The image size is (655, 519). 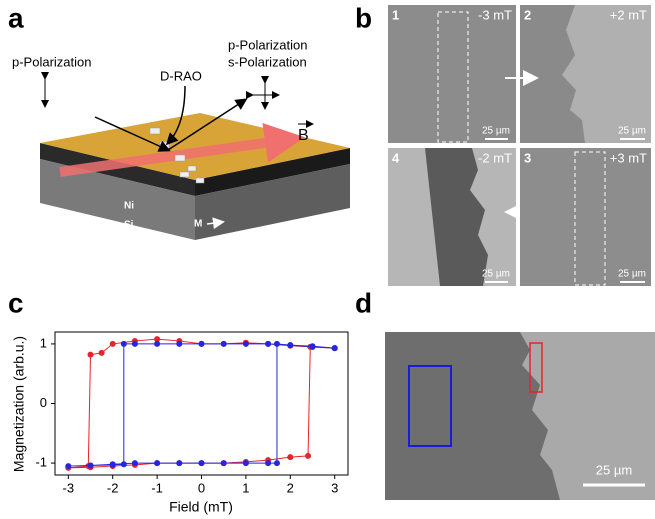 I want to click on tile-index: 3, so click(x=527, y=157).